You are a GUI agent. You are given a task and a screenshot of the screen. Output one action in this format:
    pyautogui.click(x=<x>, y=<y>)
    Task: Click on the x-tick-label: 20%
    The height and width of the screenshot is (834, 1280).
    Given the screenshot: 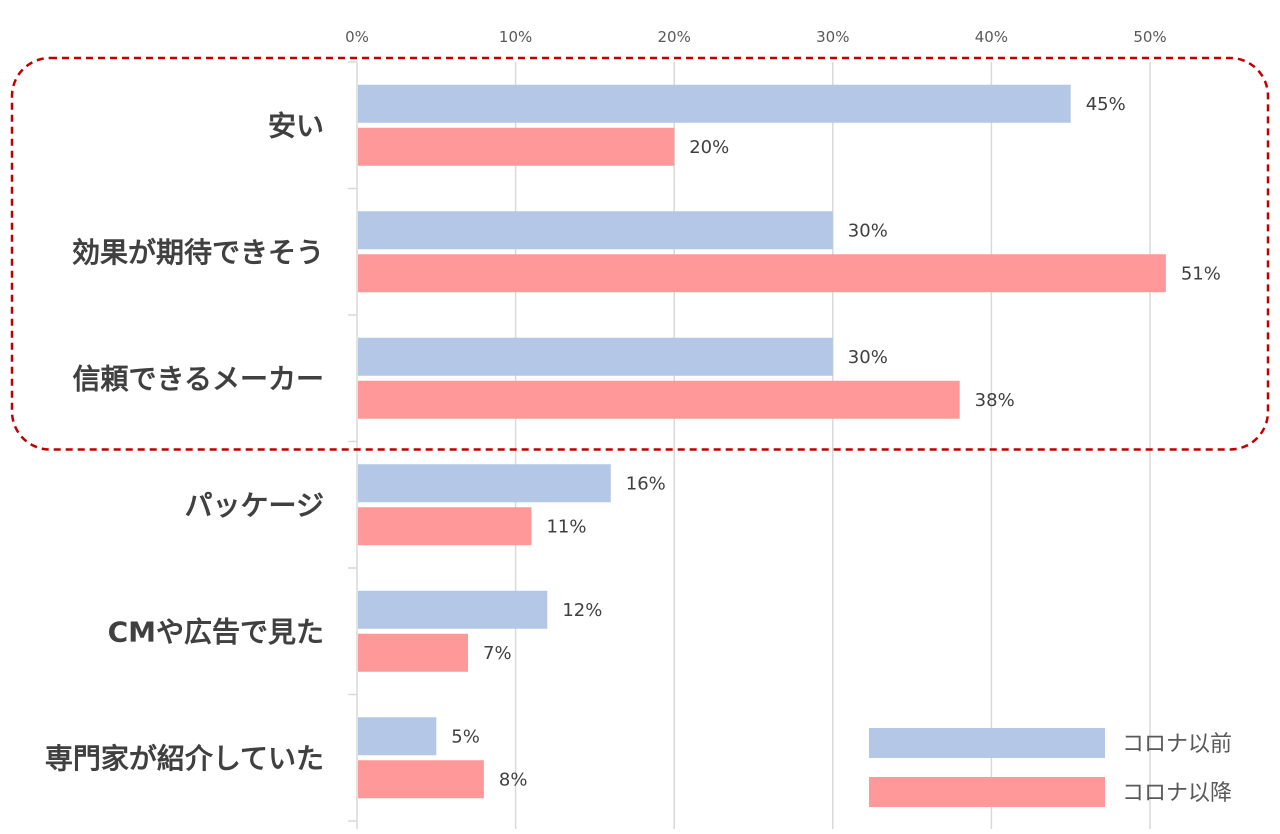 What is the action you would take?
    pyautogui.click(x=674, y=37)
    